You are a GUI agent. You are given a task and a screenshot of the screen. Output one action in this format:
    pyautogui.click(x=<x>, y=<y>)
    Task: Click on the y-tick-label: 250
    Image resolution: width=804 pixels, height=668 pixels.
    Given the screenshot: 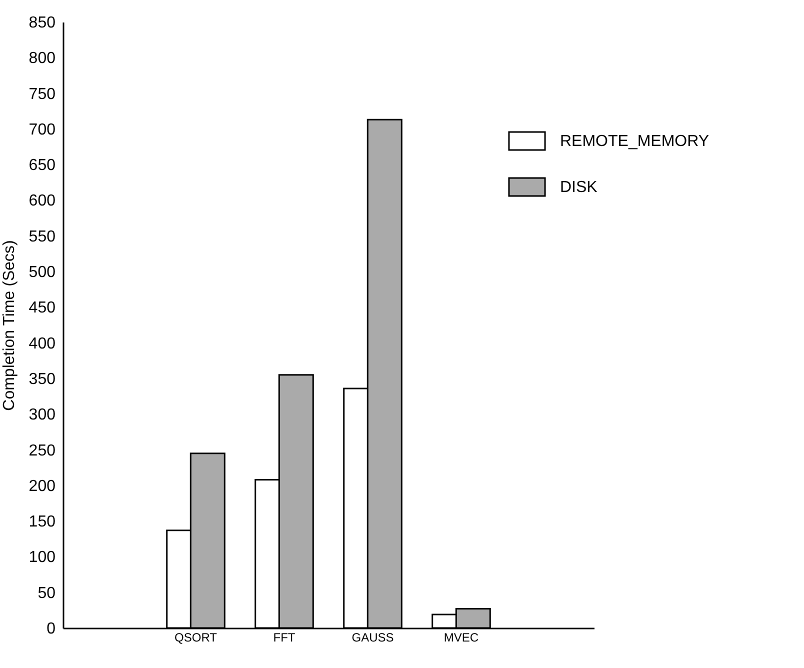 What is the action you would take?
    pyautogui.click(x=42, y=451)
    